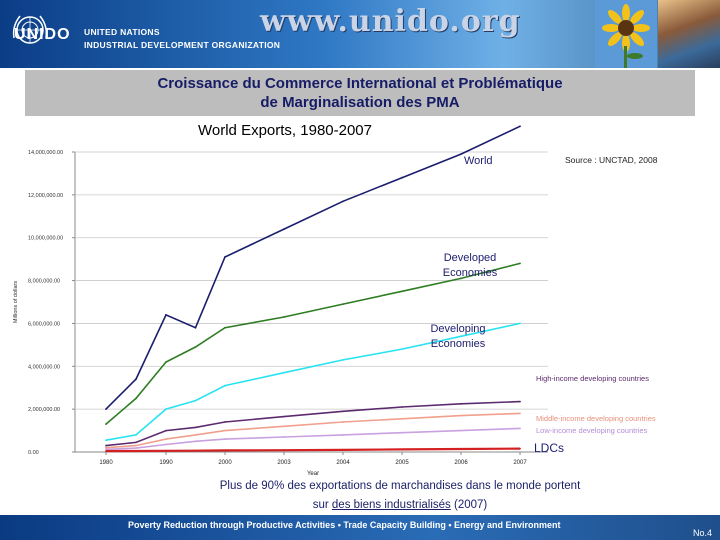  I want to click on series-line-developing, so click(313, 381).